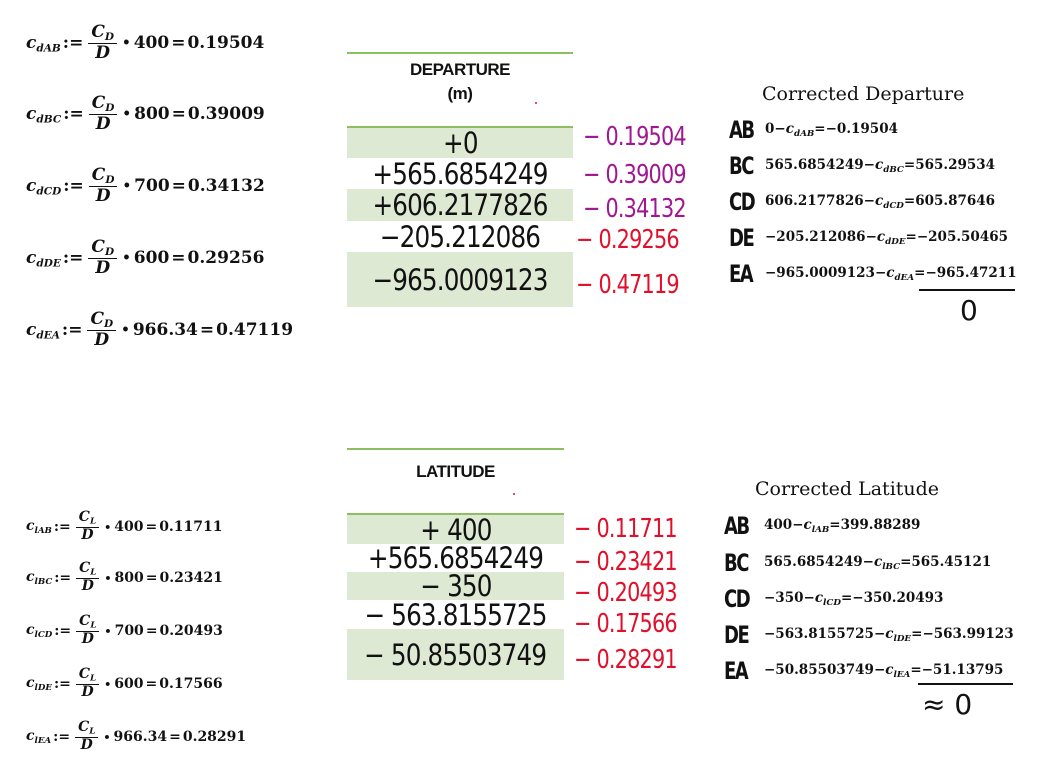  Describe the element at coordinates (626, 529) in the screenshot. I see `correction-ab: − 0.11711` at that location.